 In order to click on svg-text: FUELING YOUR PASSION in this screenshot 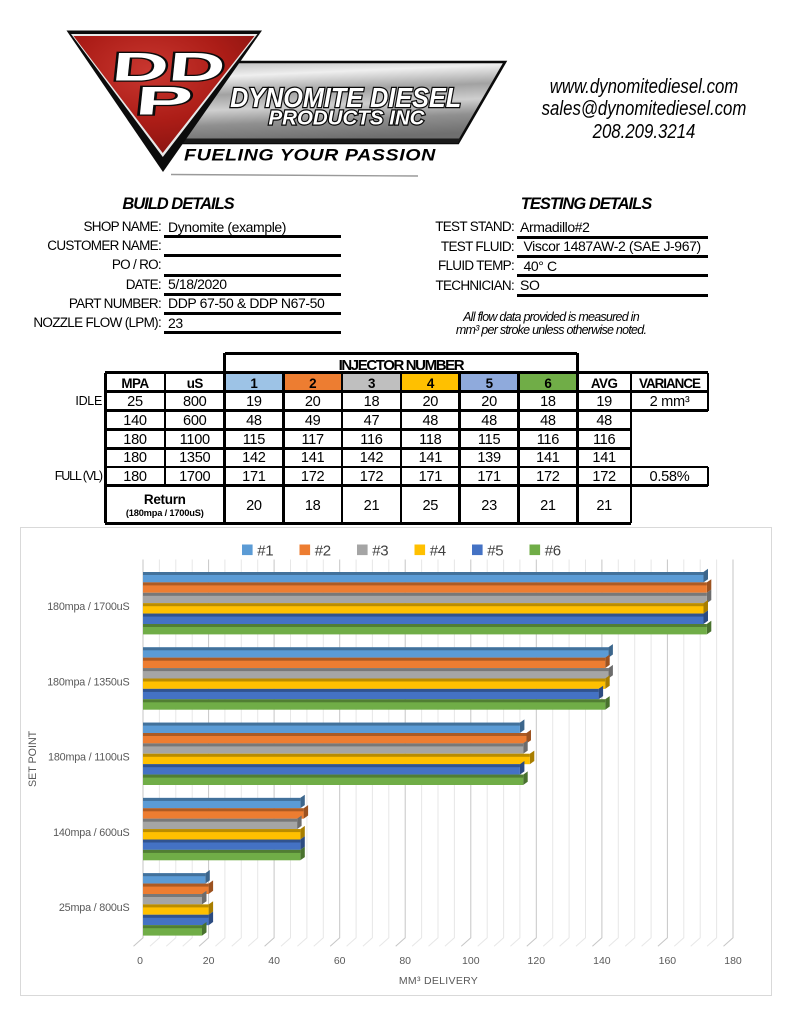, I will do `click(310, 154)`.